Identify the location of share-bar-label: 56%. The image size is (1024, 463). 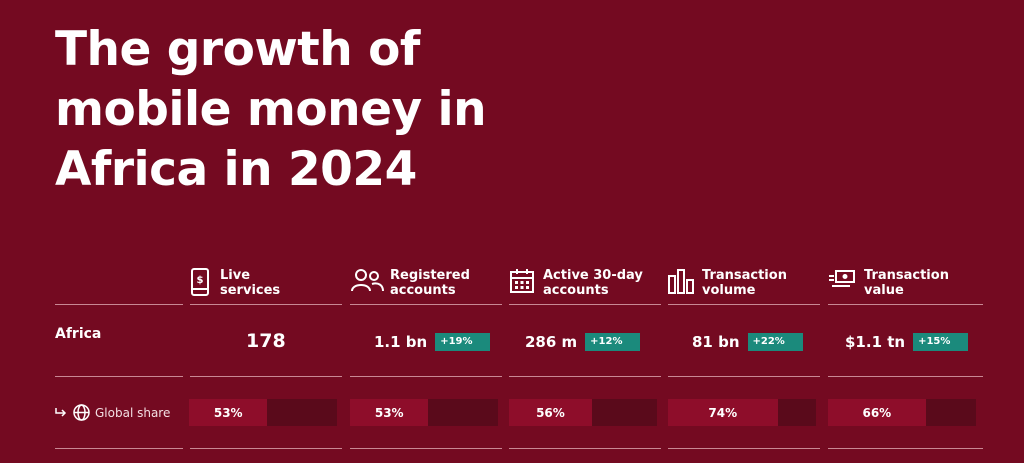
(550, 412).